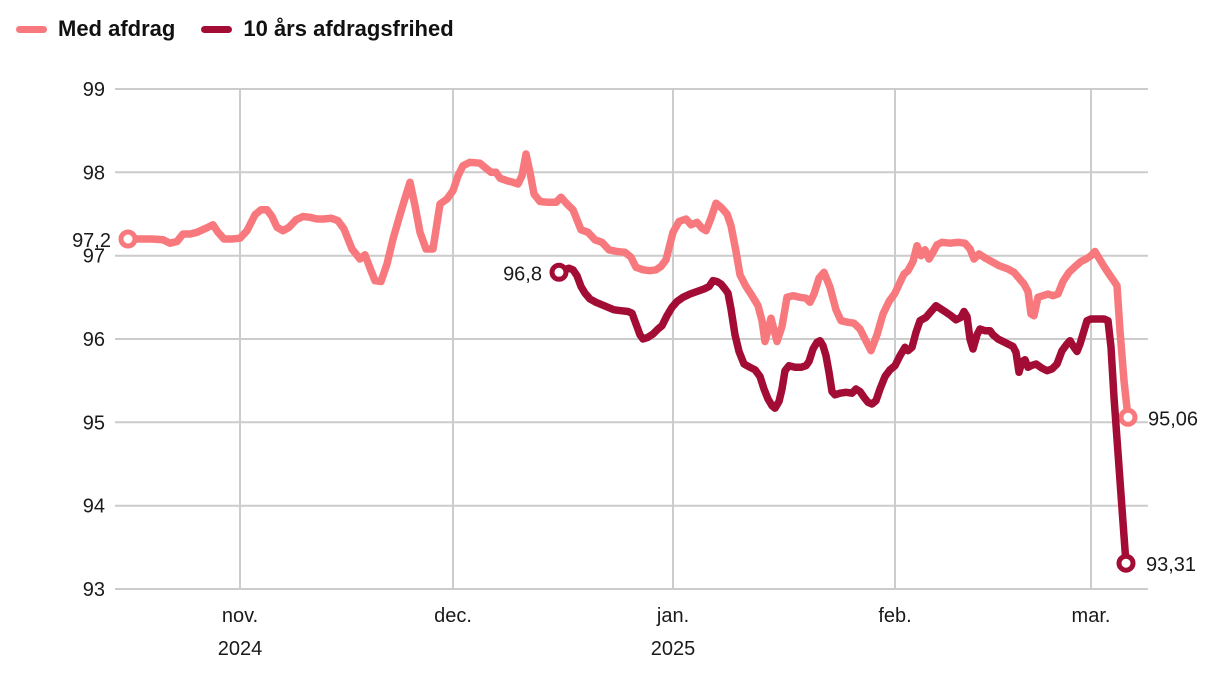  I want to click on start-value-label-0: 97,2, so click(91, 241).